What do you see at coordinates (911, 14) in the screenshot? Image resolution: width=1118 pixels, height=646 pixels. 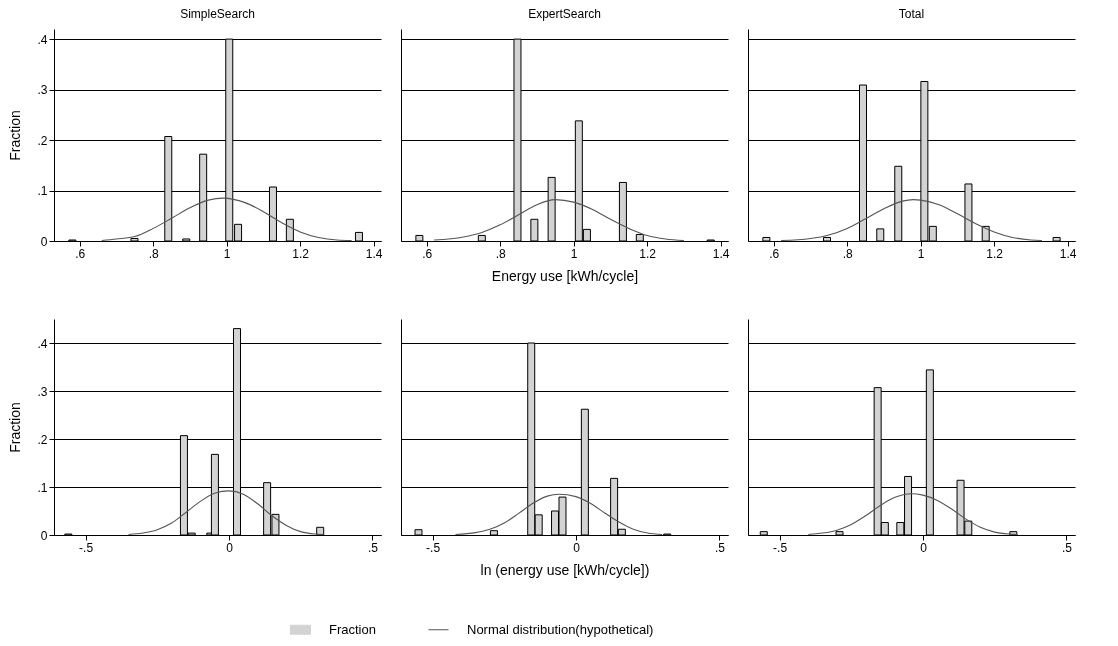 I see `chart-title: Total` at bounding box center [911, 14].